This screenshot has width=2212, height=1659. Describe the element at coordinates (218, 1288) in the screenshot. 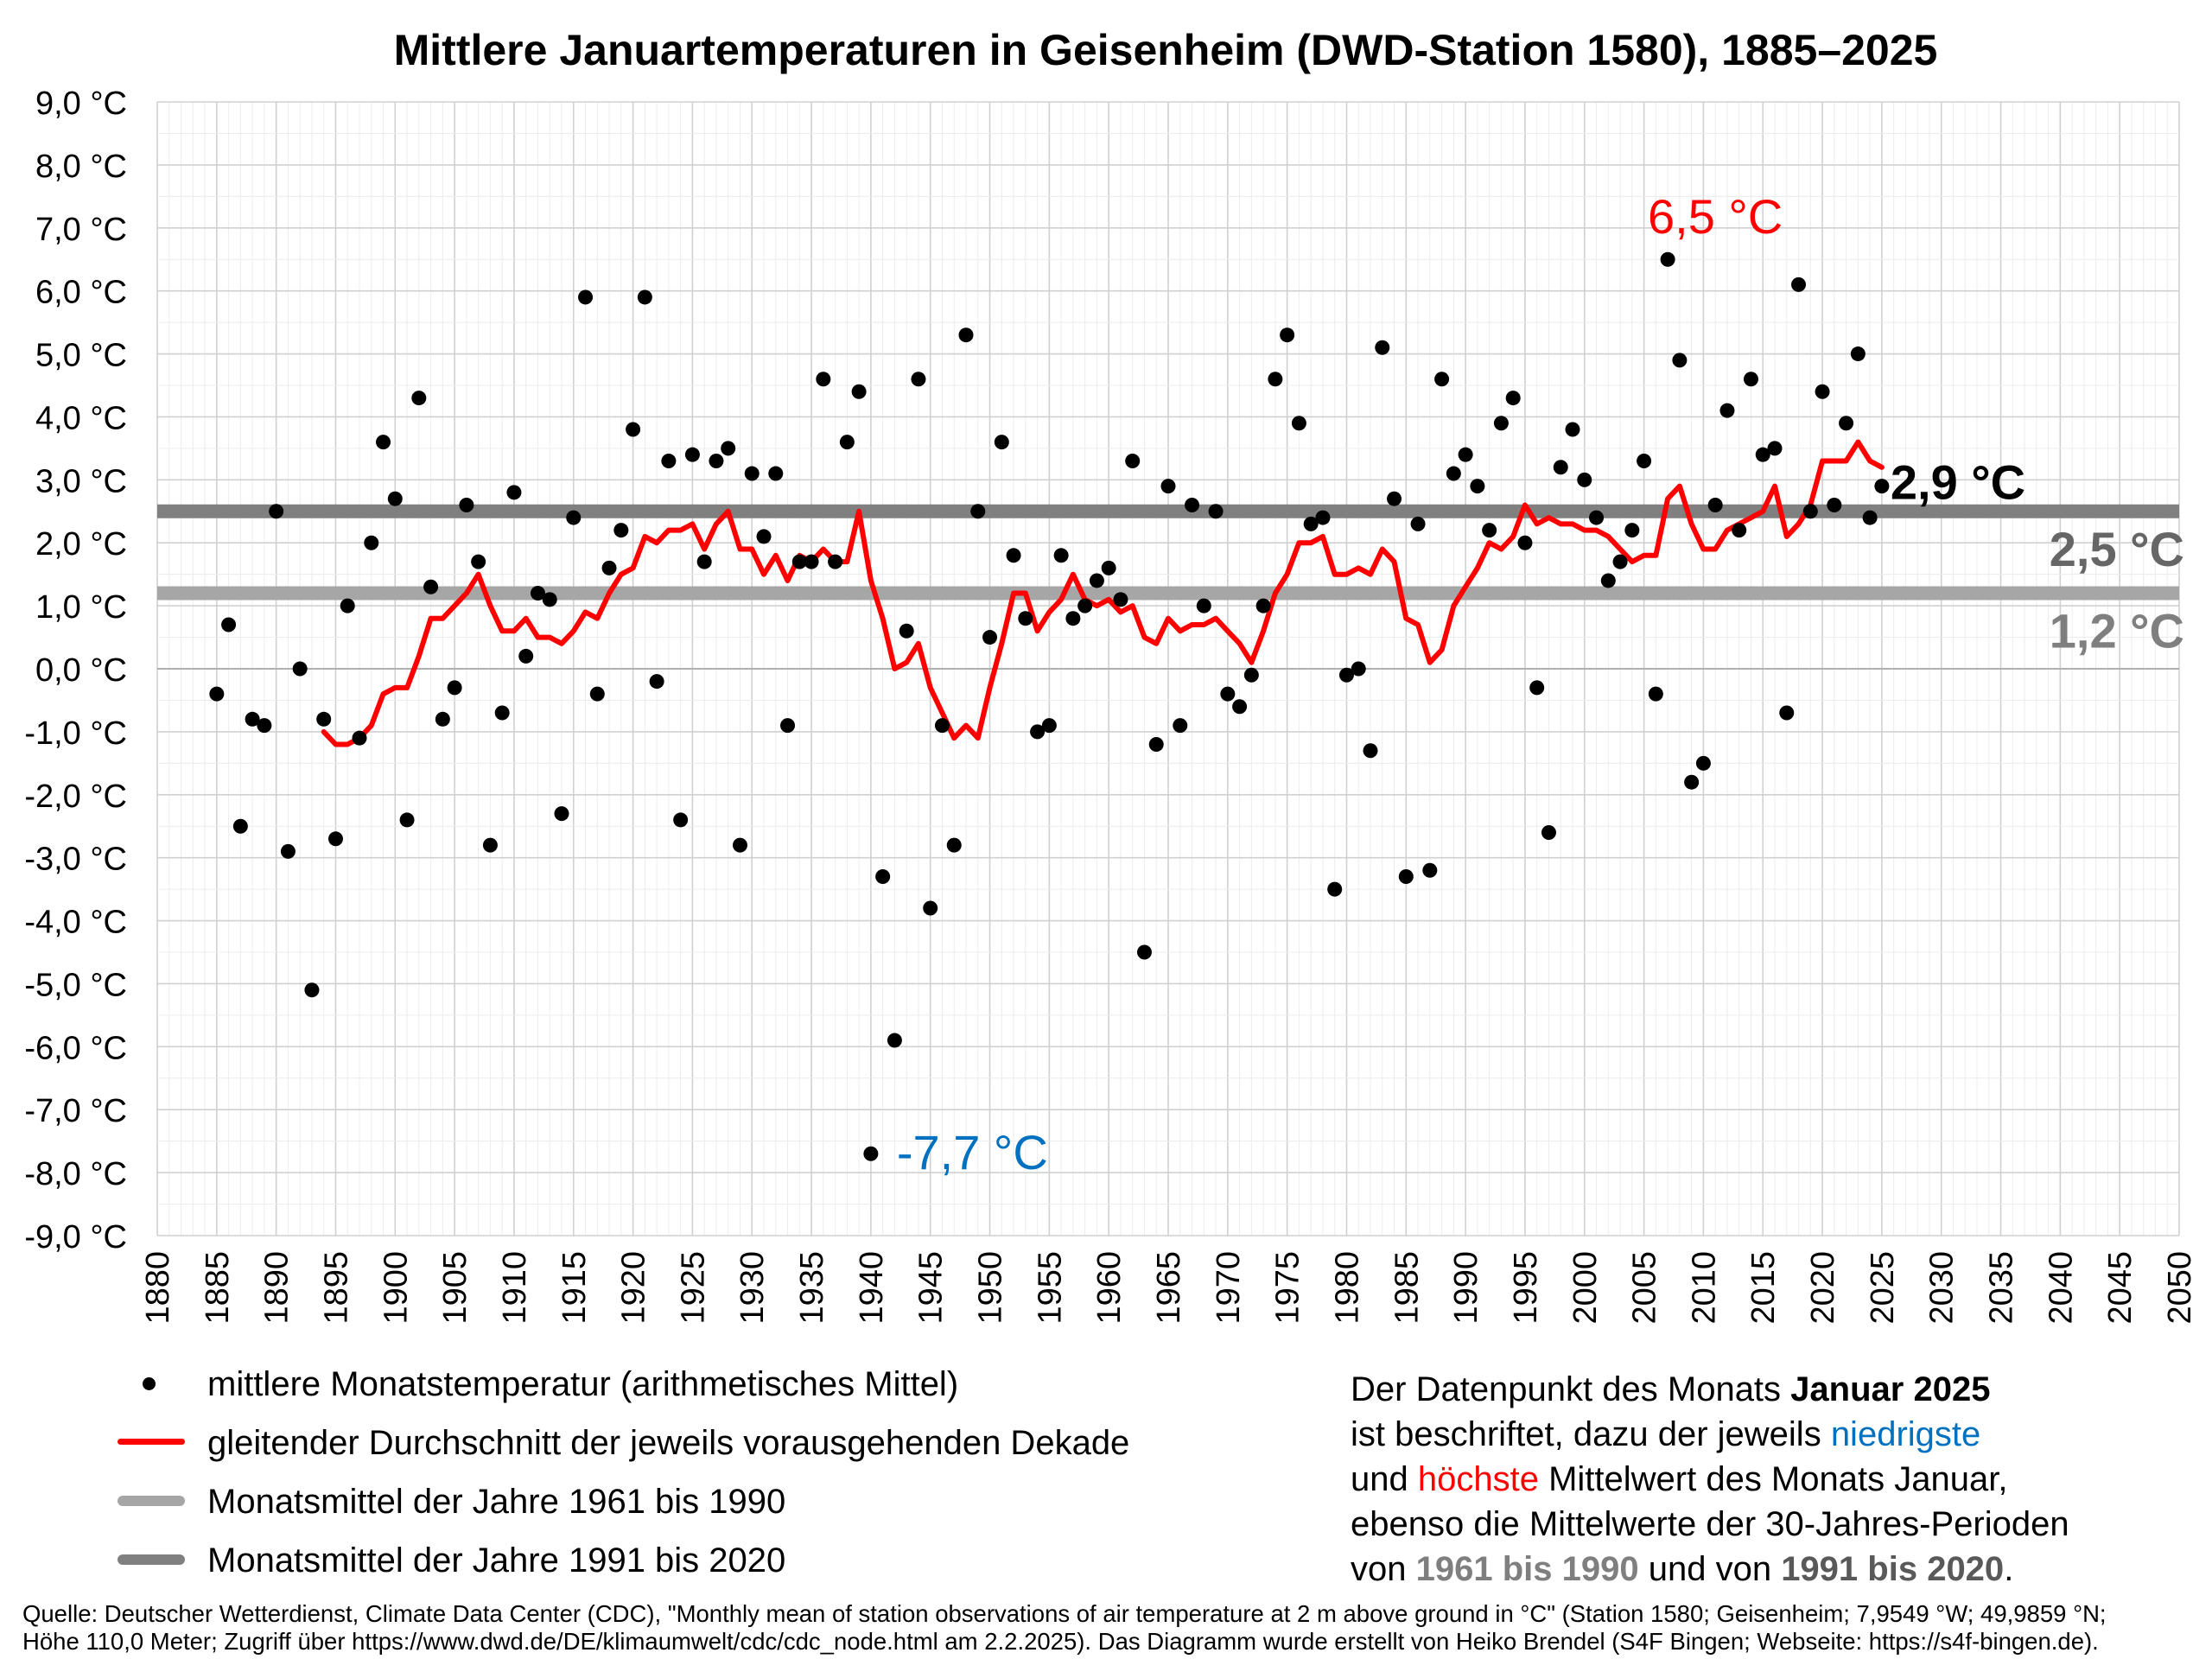

I see `x-tick-label: 1885` at that location.